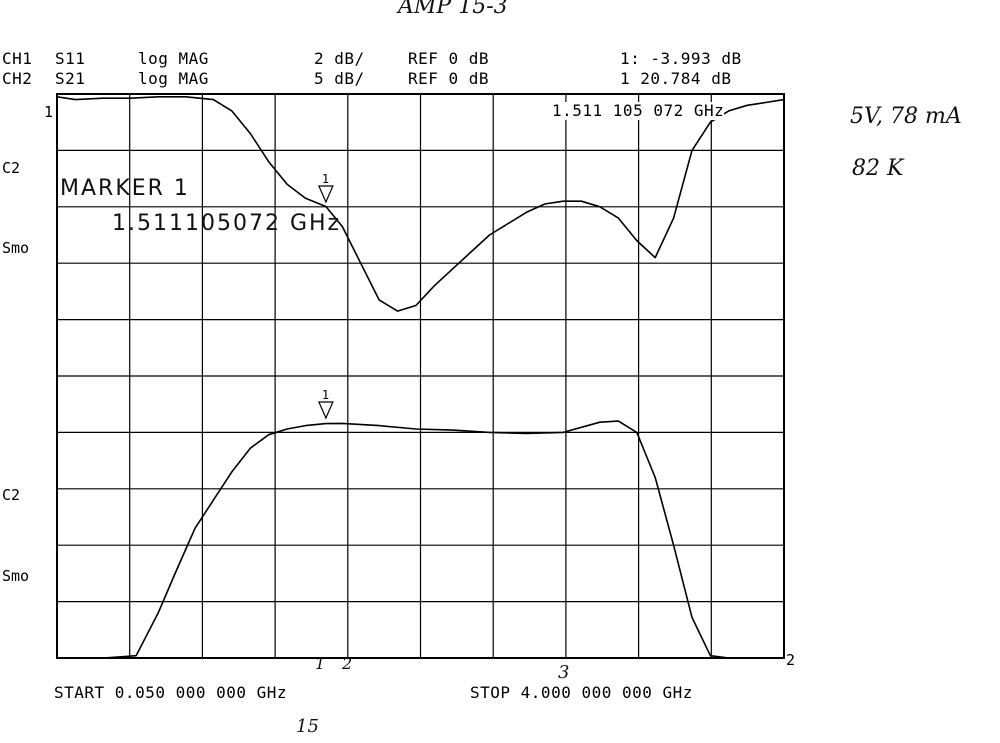 This screenshot has width=1000, height=743. What do you see at coordinates (307, 726) in the screenshot?
I see `bottom-note: 15` at bounding box center [307, 726].